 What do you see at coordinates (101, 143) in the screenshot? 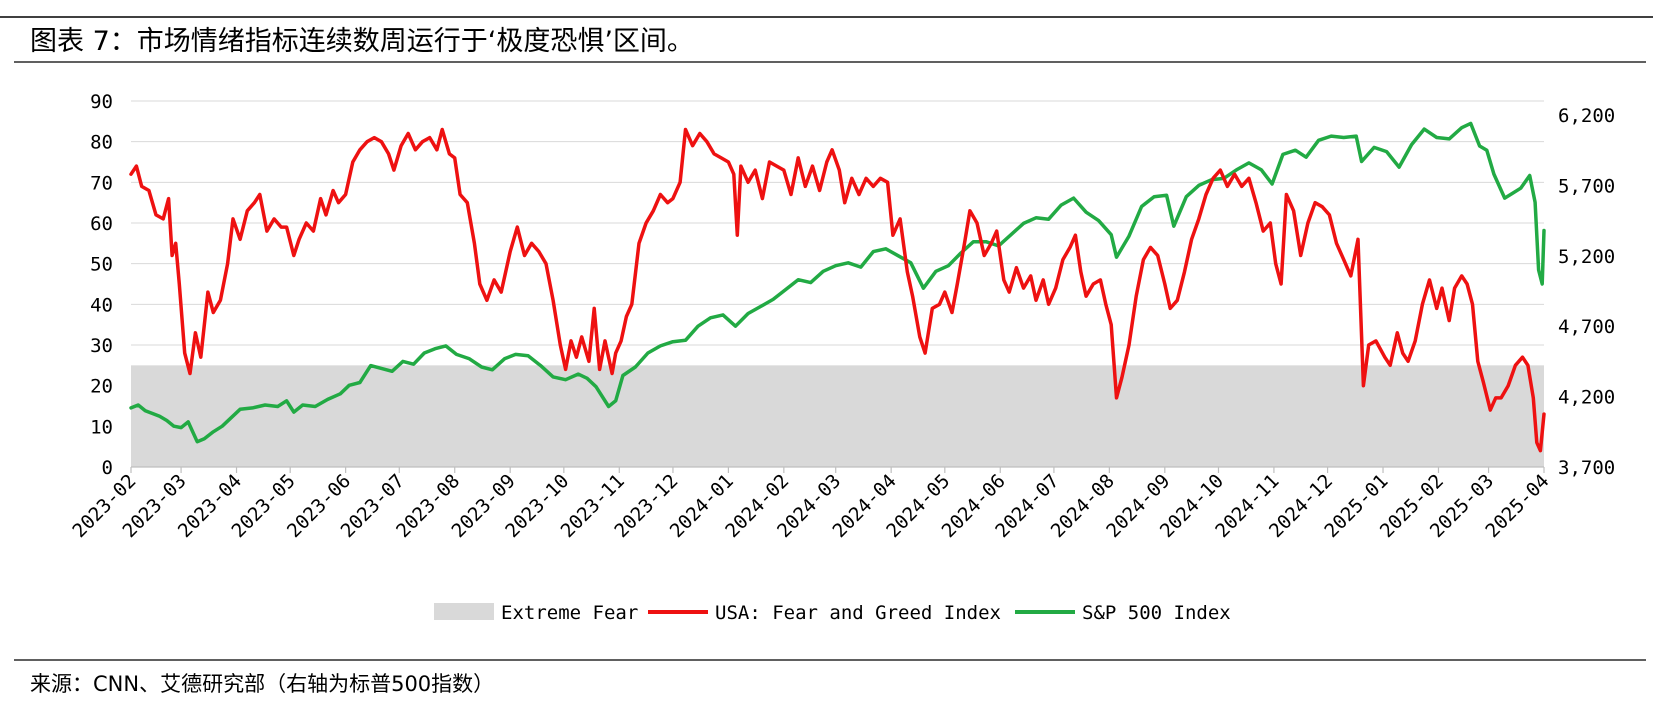
I see `left-axis-tick-label: 80` at bounding box center [101, 143].